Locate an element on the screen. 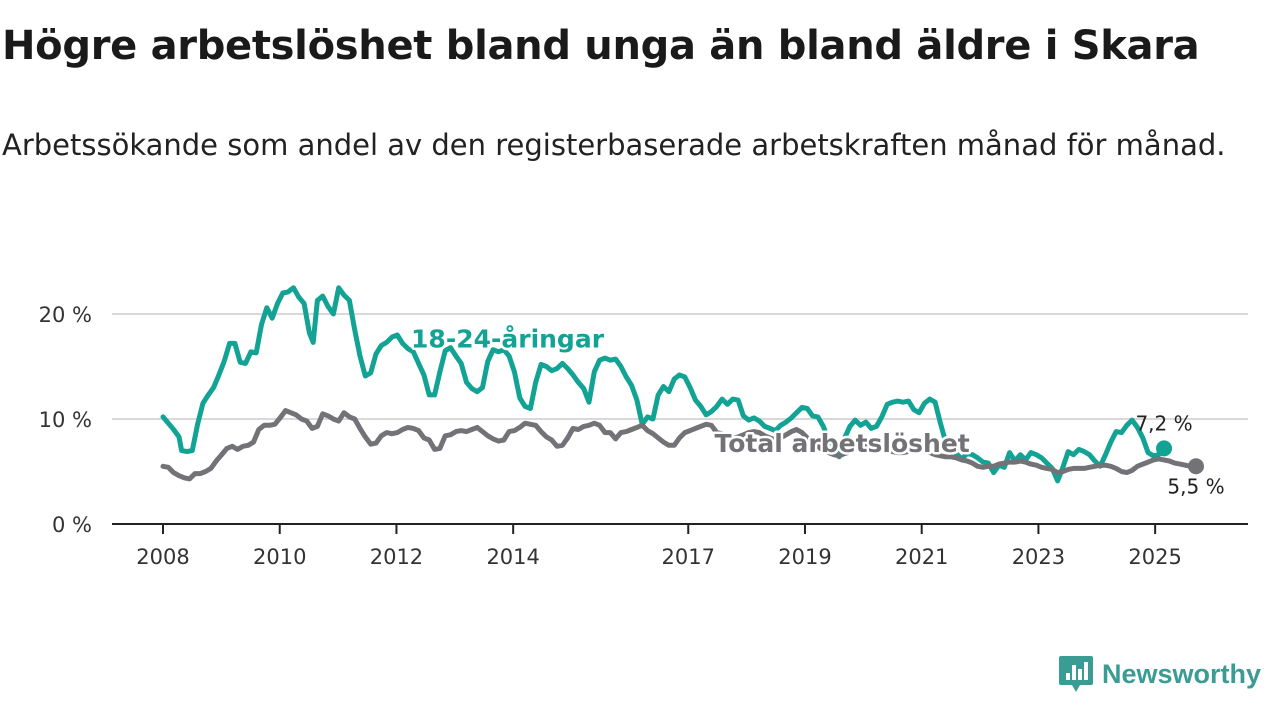  x-tick-label: 2019 is located at coordinates (804, 557).